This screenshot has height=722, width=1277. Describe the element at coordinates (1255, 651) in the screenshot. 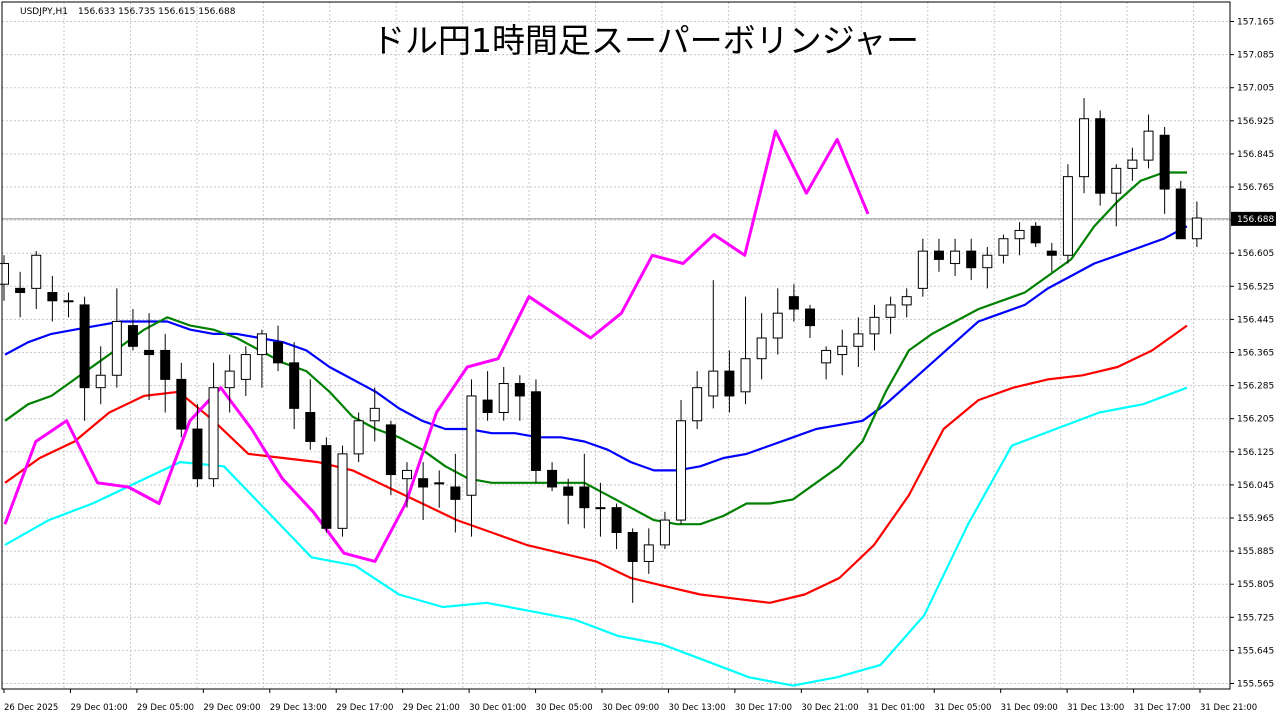

I see `y-tick-label: 155.645` at that location.